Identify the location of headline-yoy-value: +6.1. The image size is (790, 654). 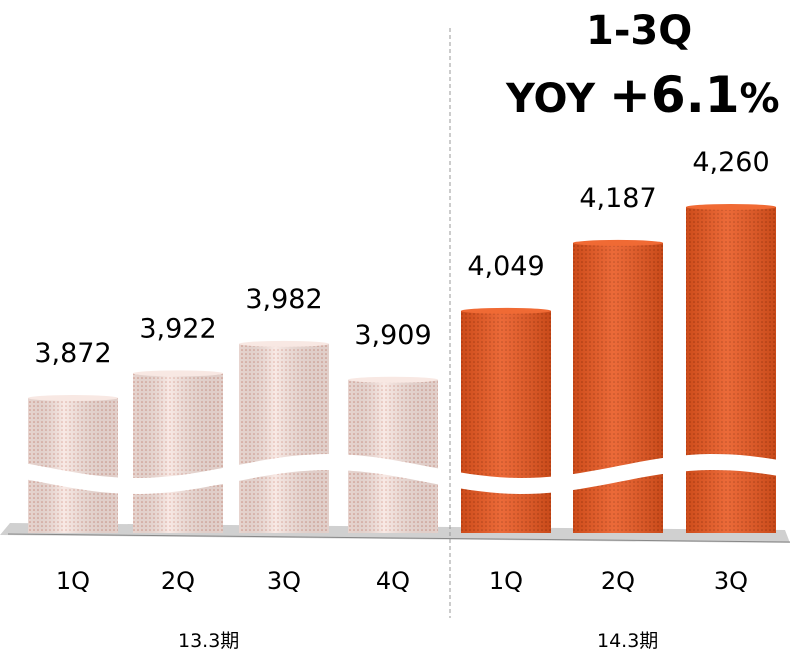
(674, 95).